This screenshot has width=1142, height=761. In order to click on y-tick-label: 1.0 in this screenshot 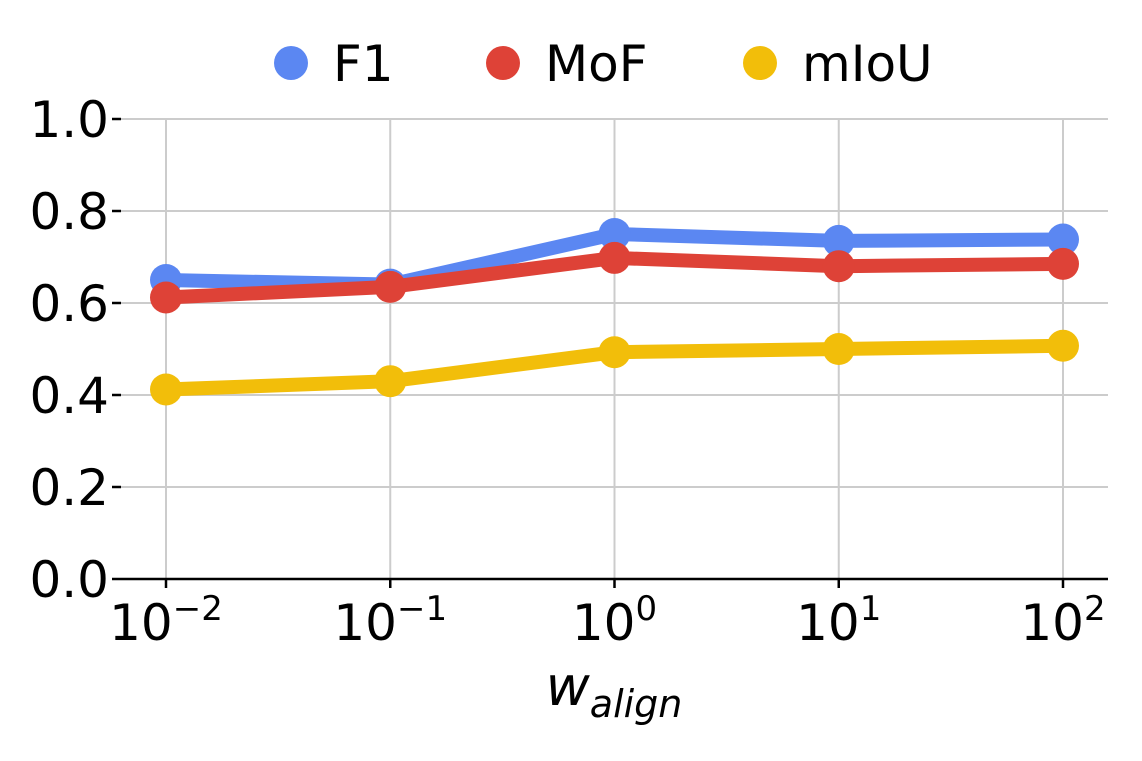, I will do `click(69, 120)`.